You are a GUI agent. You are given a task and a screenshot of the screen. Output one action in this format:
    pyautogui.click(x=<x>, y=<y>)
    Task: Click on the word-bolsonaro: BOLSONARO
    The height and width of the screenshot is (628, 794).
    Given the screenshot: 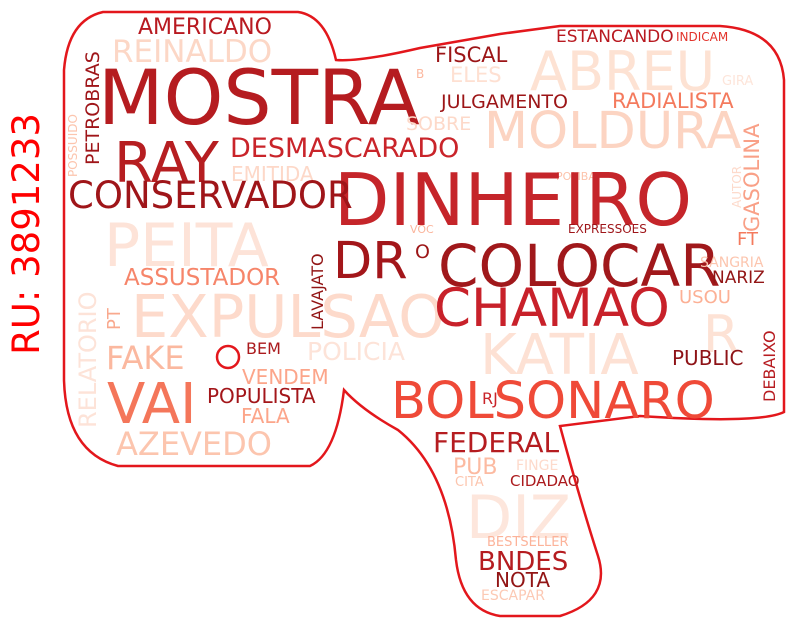 What is the action you would take?
    pyautogui.click(x=553, y=401)
    